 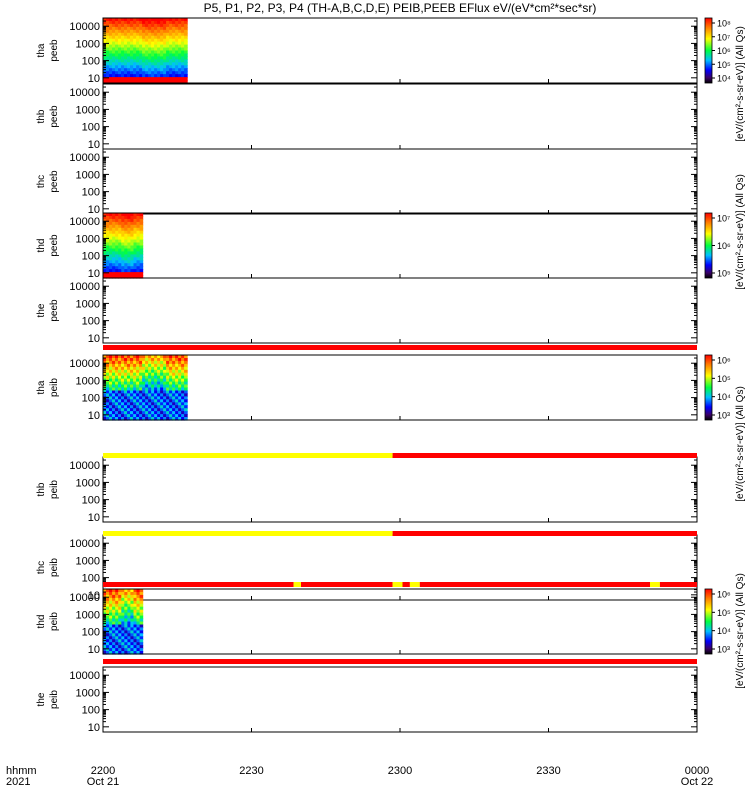 I want to click on y-tick-label: 1000, so click(x=88, y=110).